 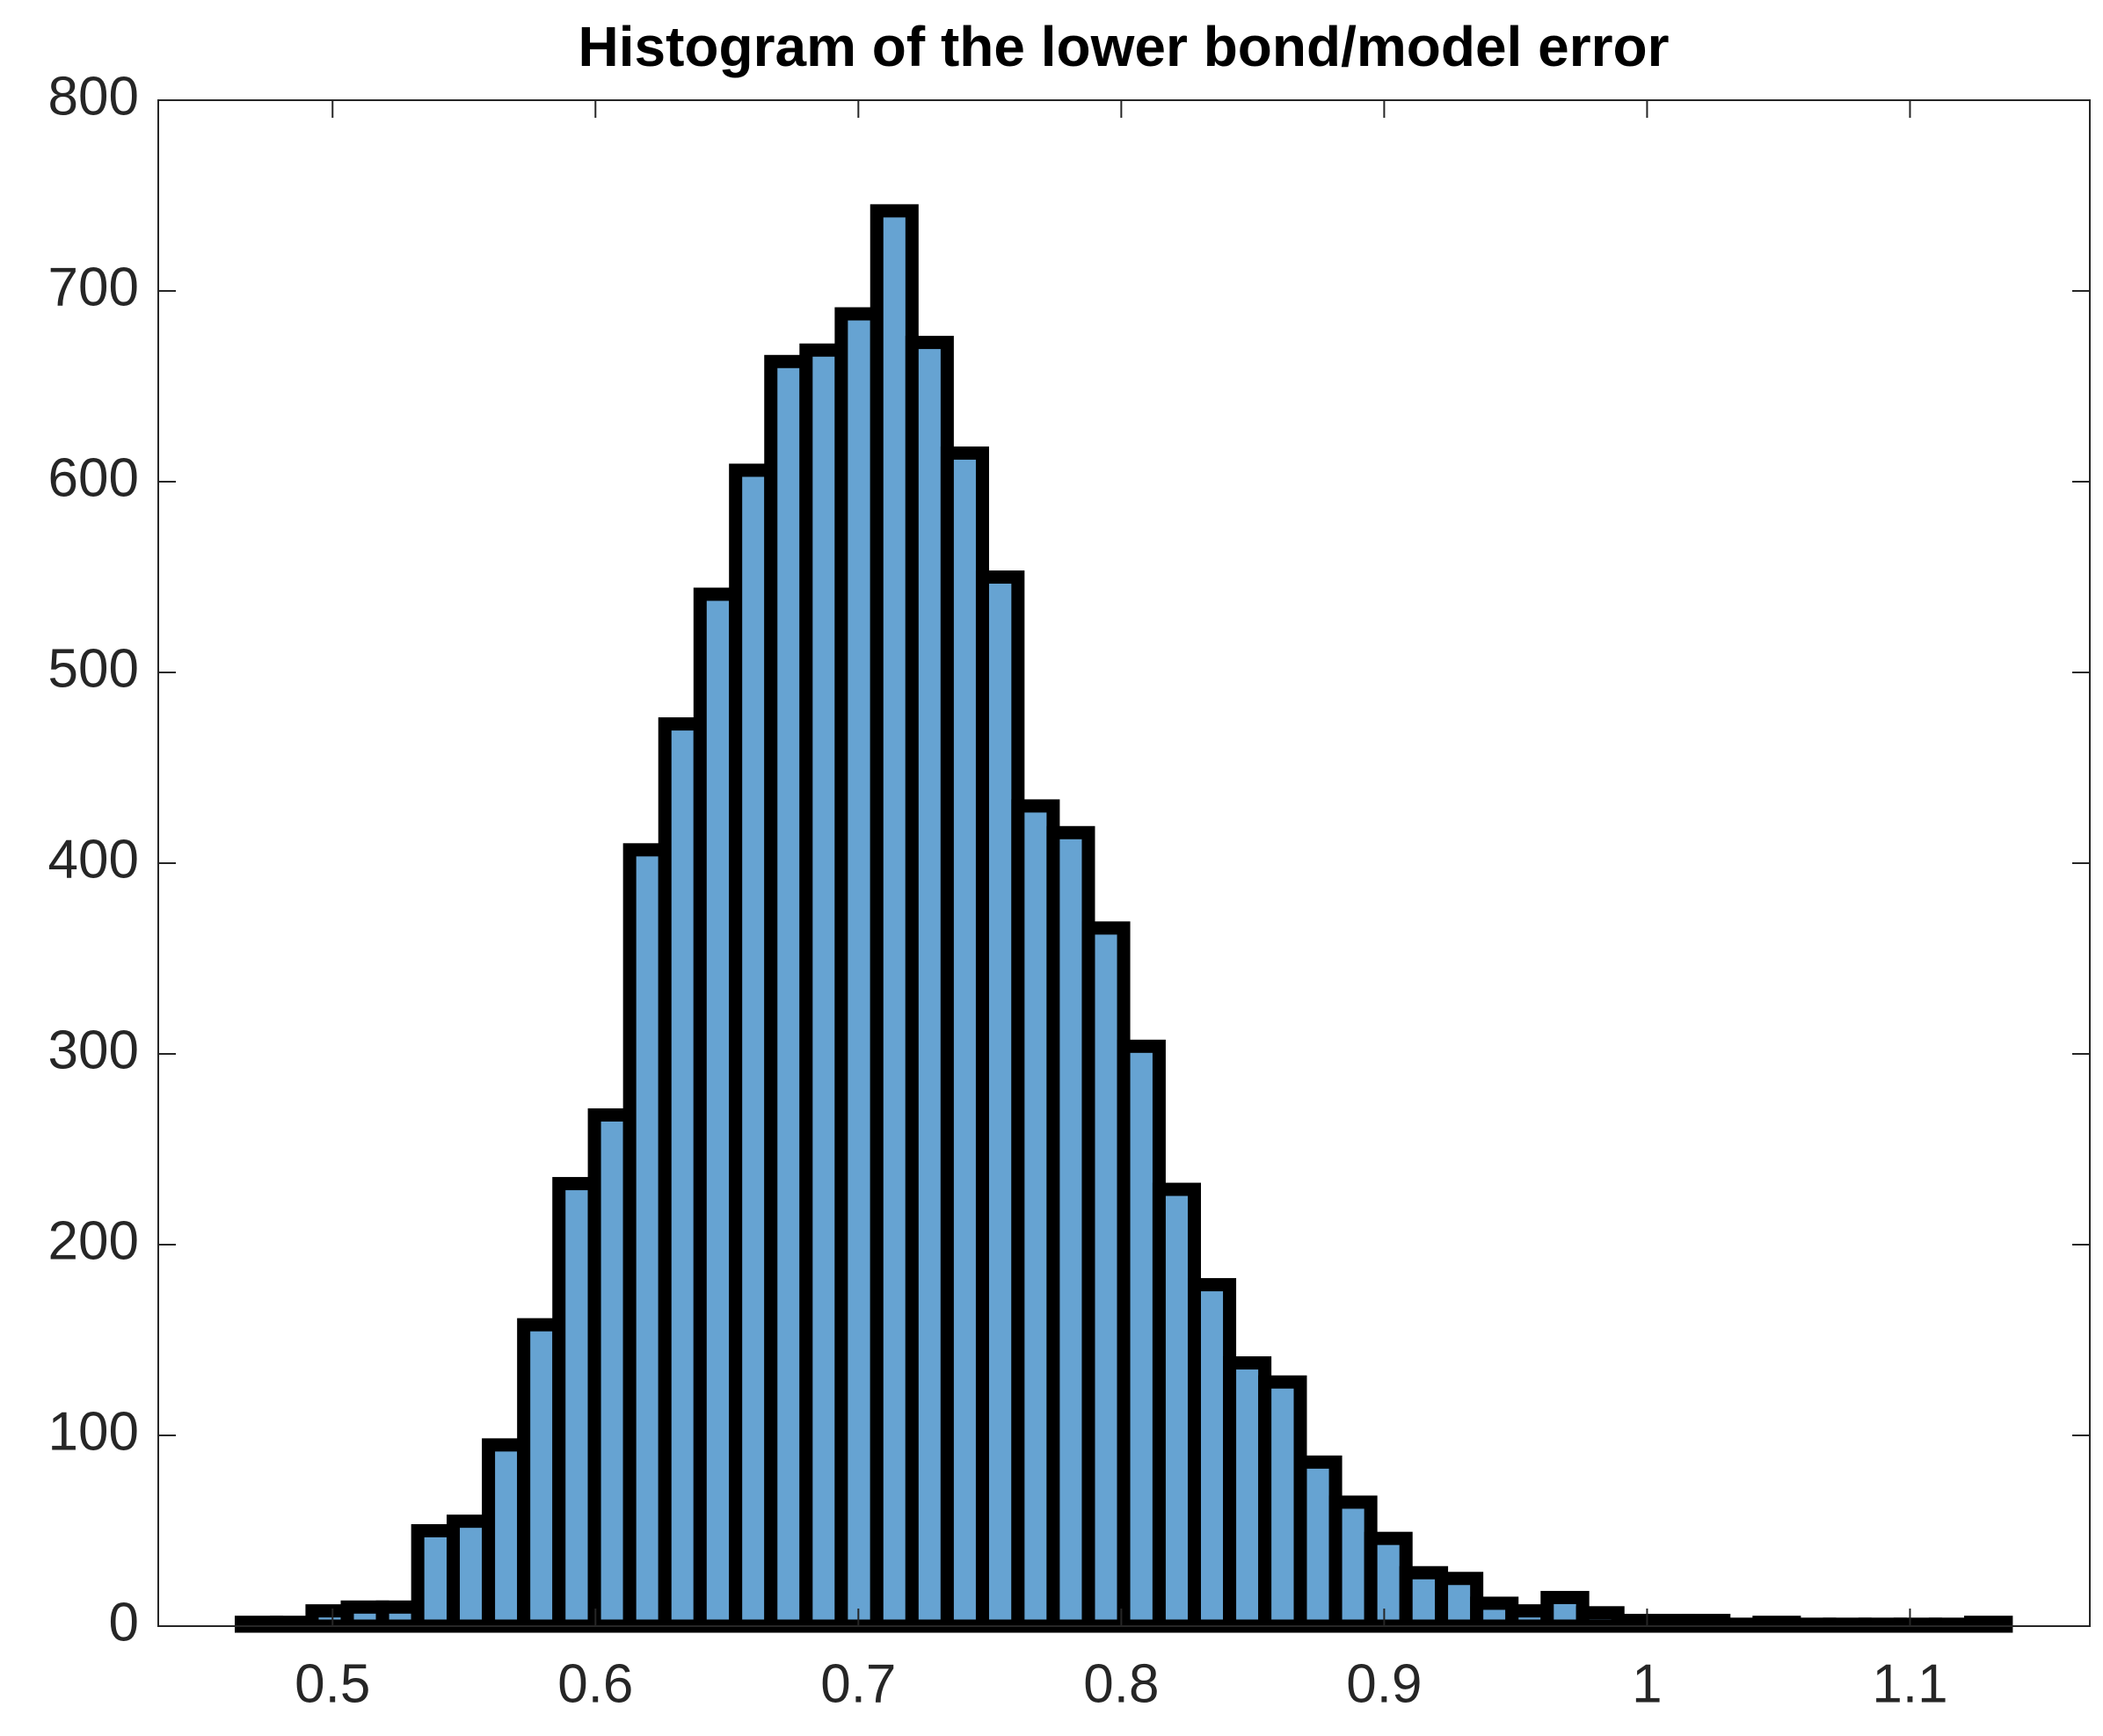 What do you see at coordinates (1121, 1683) in the screenshot?
I see `x-tick-label: 0.8` at bounding box center [1121, 1683].